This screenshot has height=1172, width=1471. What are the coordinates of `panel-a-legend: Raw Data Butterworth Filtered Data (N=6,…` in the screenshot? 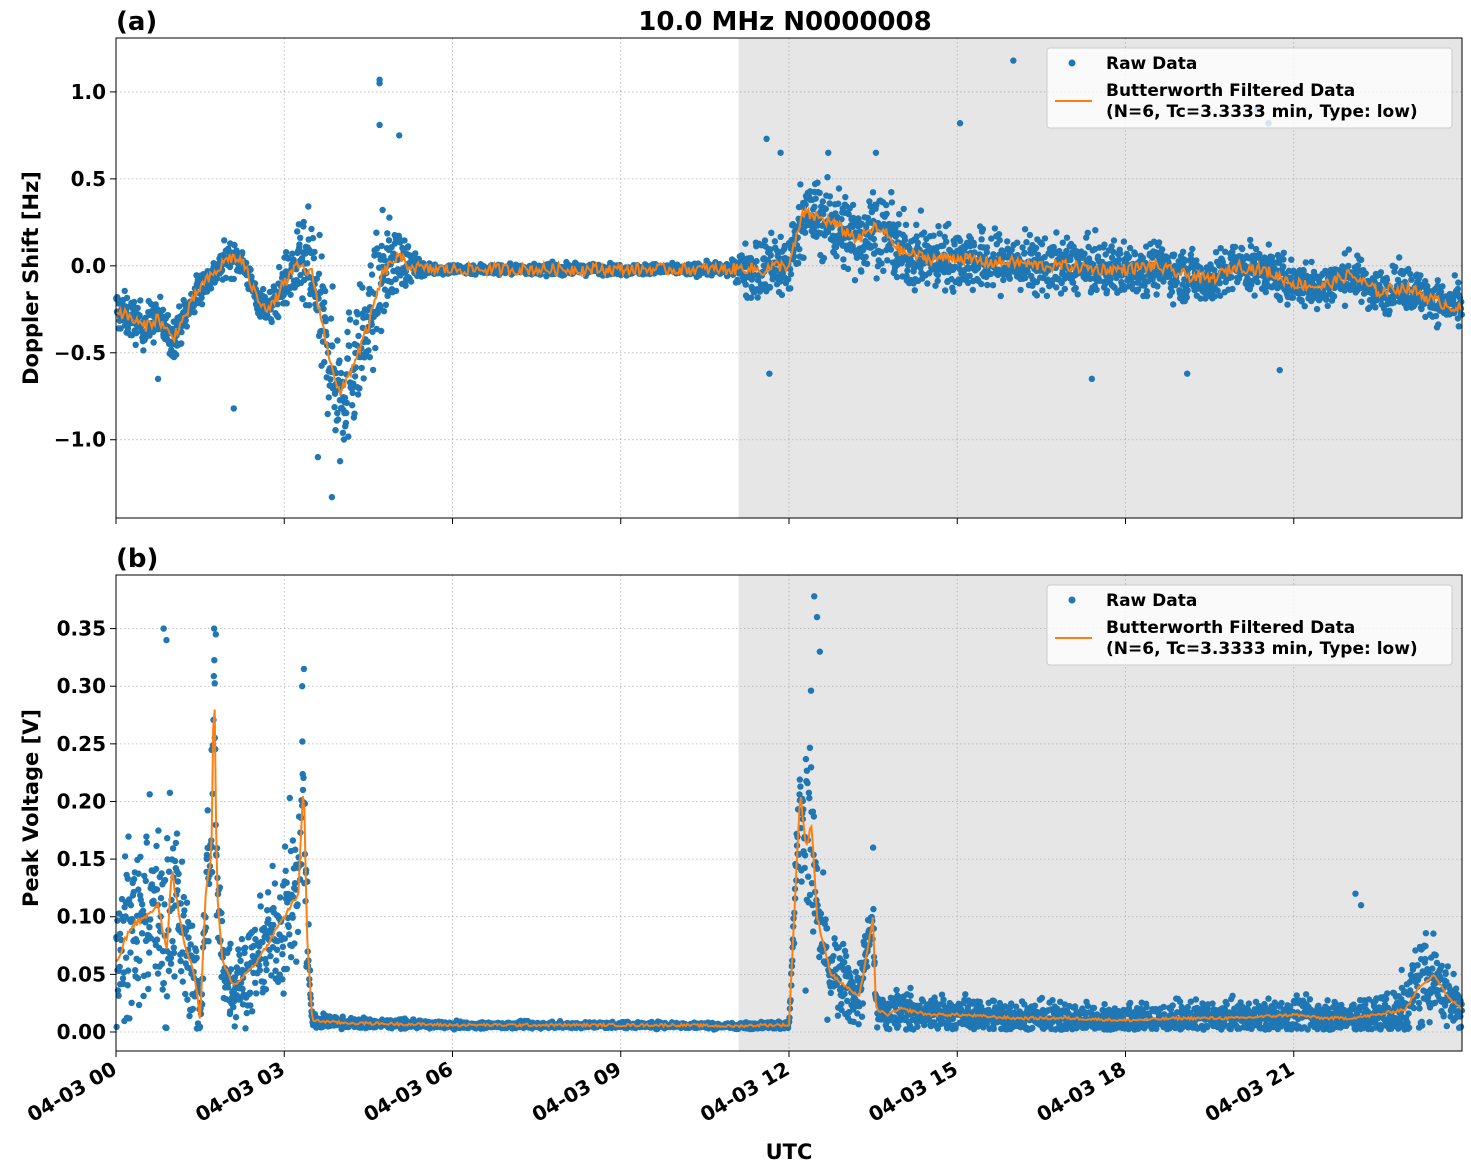 It's located at (1249, 88).